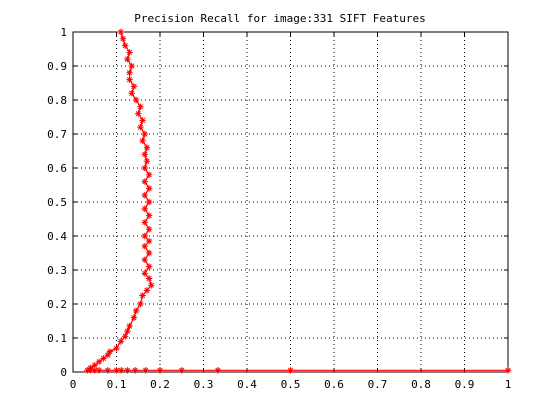 This screenshot has height=420, width=560. Describe the element at coordinates (204, 384) in the screenshot. I see `x-tick-label: 0.3` at that location.